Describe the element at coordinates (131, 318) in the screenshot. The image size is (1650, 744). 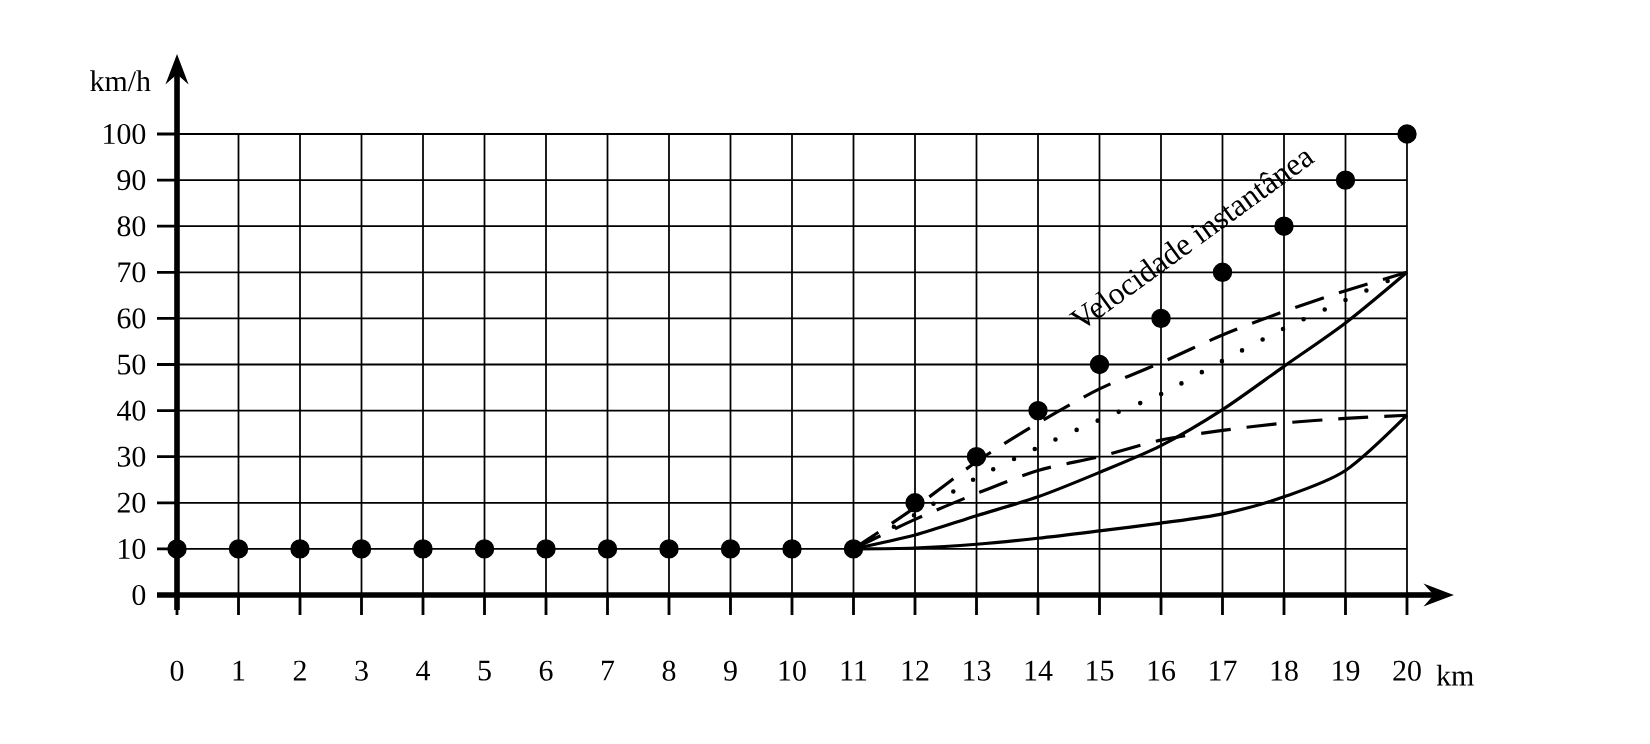
I see `y-tick-label: 60` at that location.